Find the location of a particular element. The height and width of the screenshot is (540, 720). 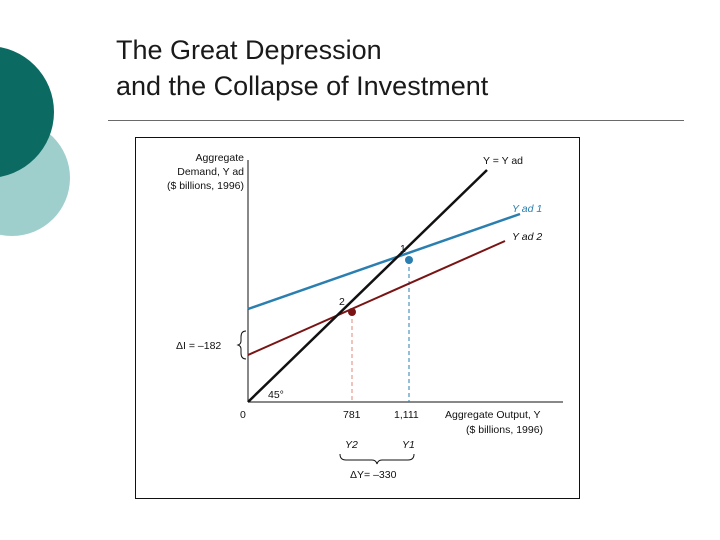

x-axis-label-line1: Aggregate Output, Y is located at coordinates (493, 415).